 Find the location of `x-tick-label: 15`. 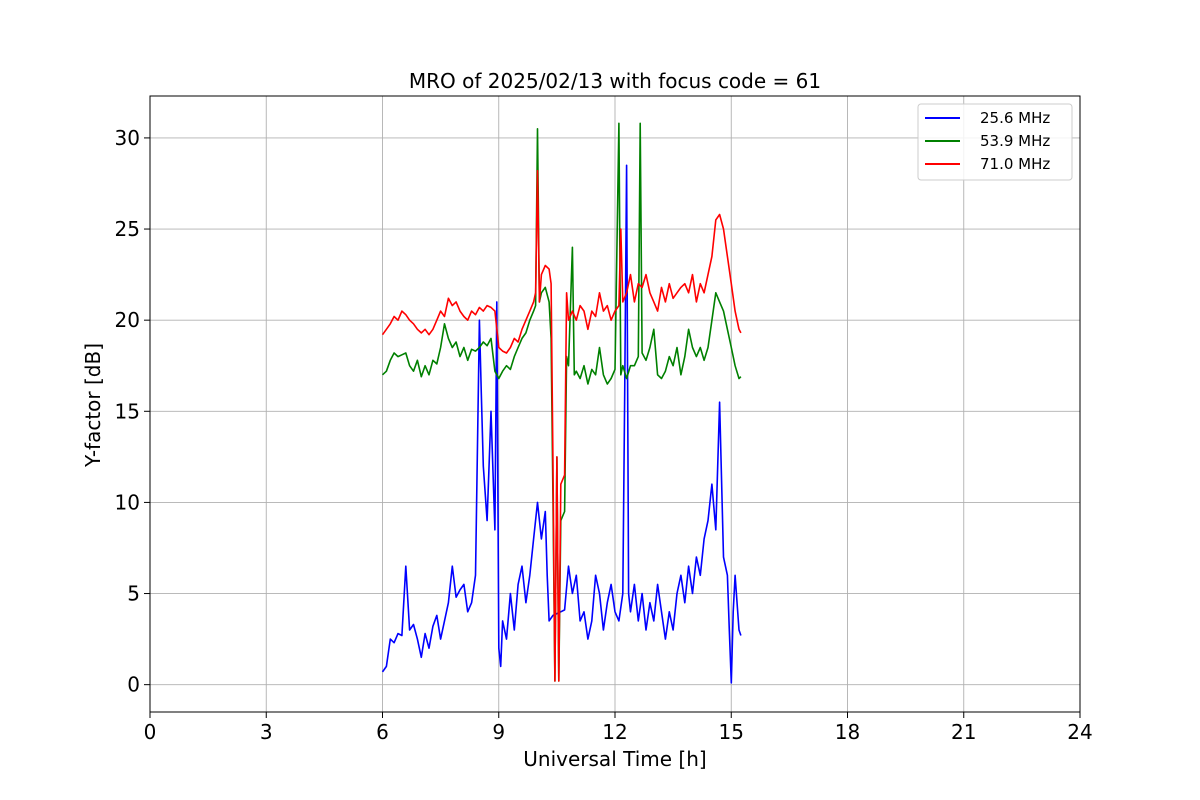

x-tick-label: 15 is located at coordinates (731, 732).